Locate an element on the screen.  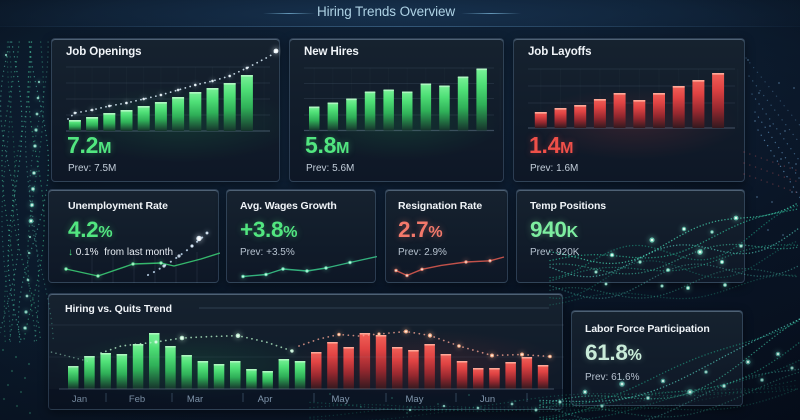
svg-text: Feb is located at coordinates (137, 399).